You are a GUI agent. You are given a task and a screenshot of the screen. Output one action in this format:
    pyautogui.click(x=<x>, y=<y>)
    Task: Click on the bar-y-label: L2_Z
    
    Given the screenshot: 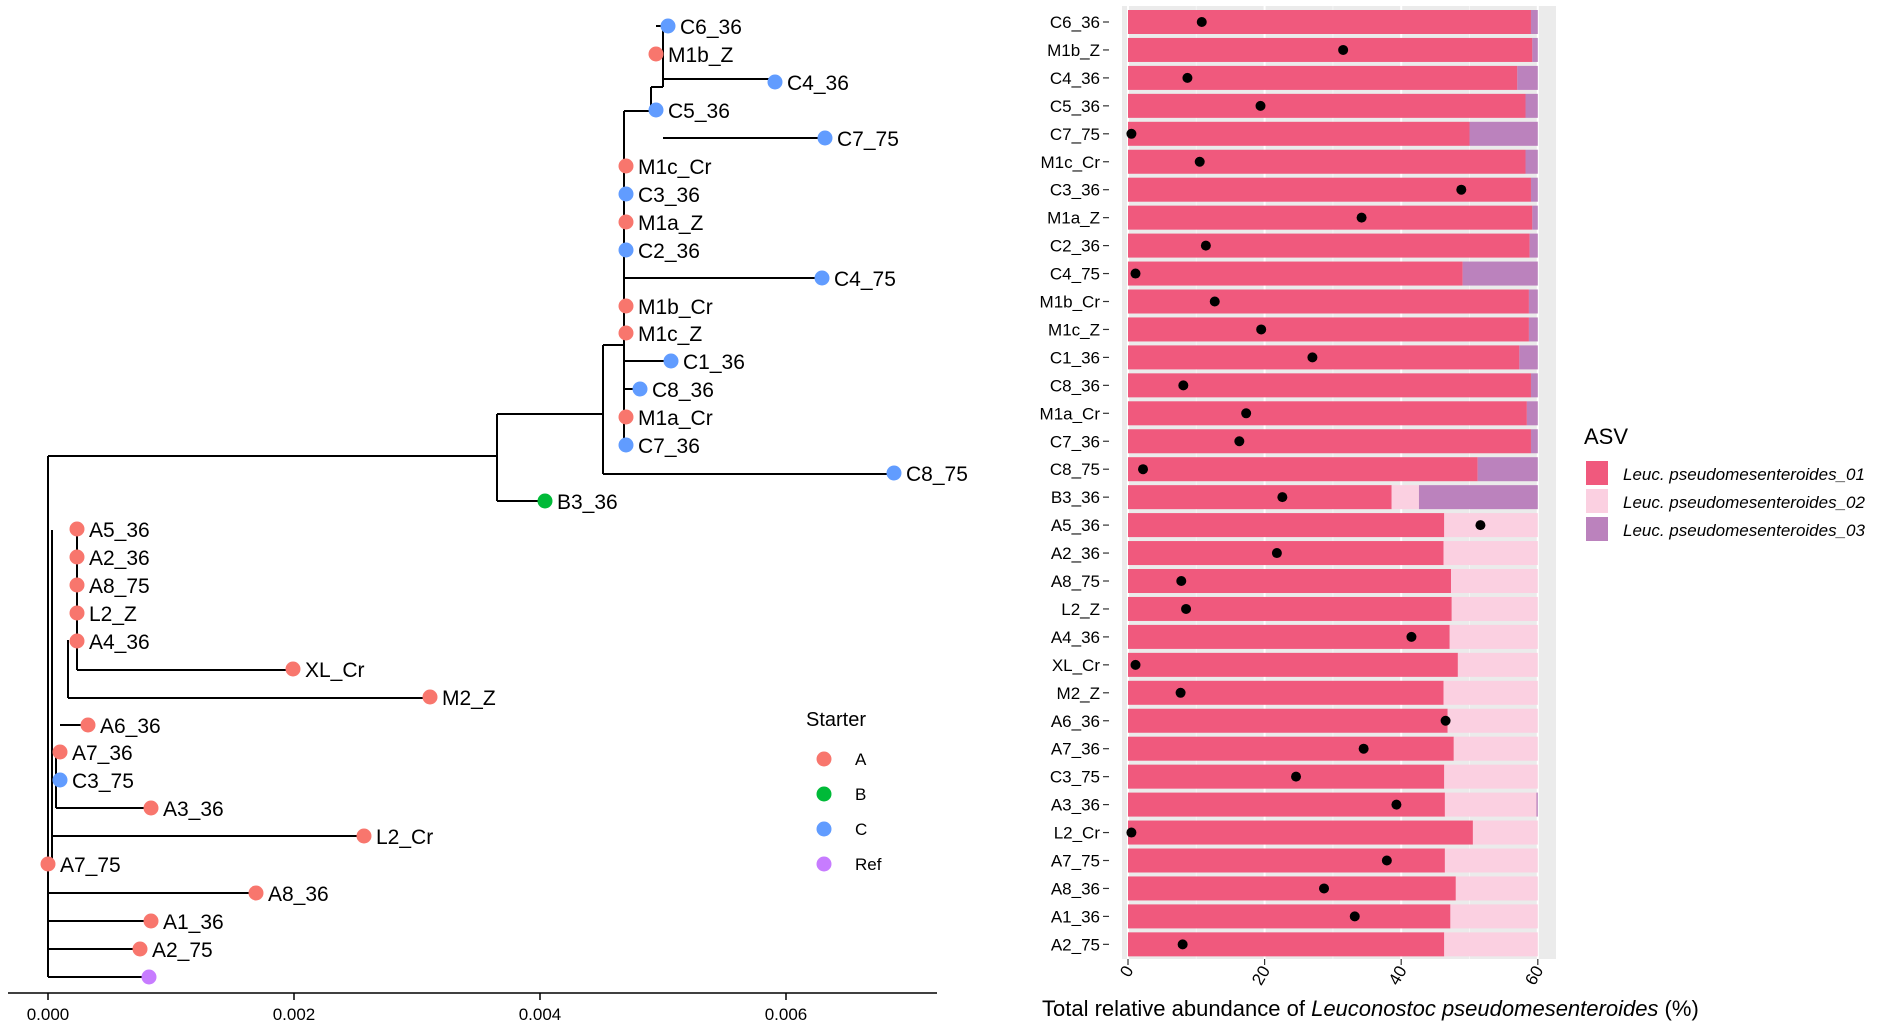 What is the action you would take?
    pyautogui.click(x=1080, y=609)
    